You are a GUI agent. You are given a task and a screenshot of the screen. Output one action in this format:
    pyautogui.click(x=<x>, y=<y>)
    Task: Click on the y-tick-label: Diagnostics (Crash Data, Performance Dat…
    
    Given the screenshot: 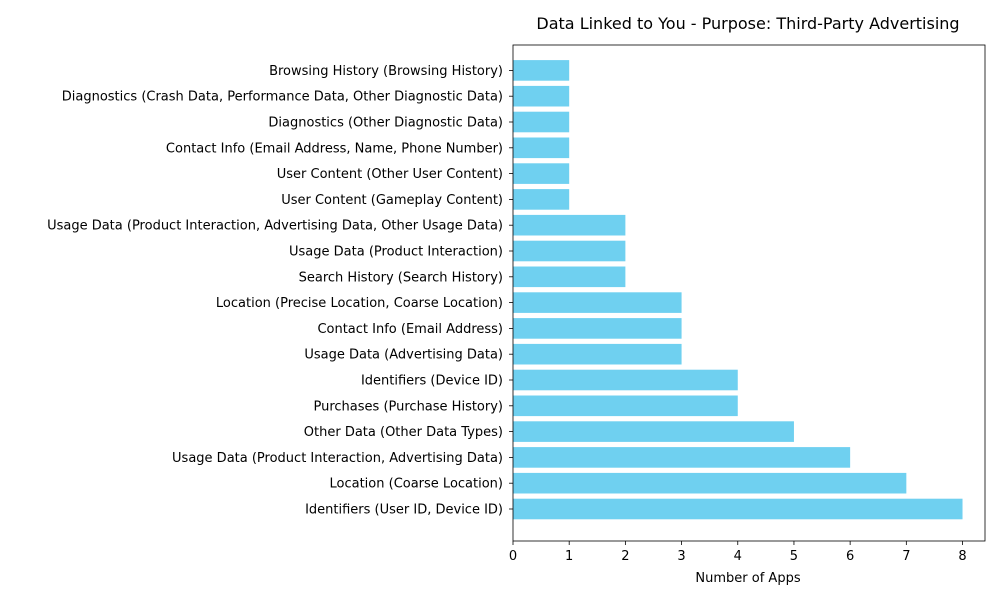 What is the action you would take?
    pyautogui.click(x=282, y=97)
    